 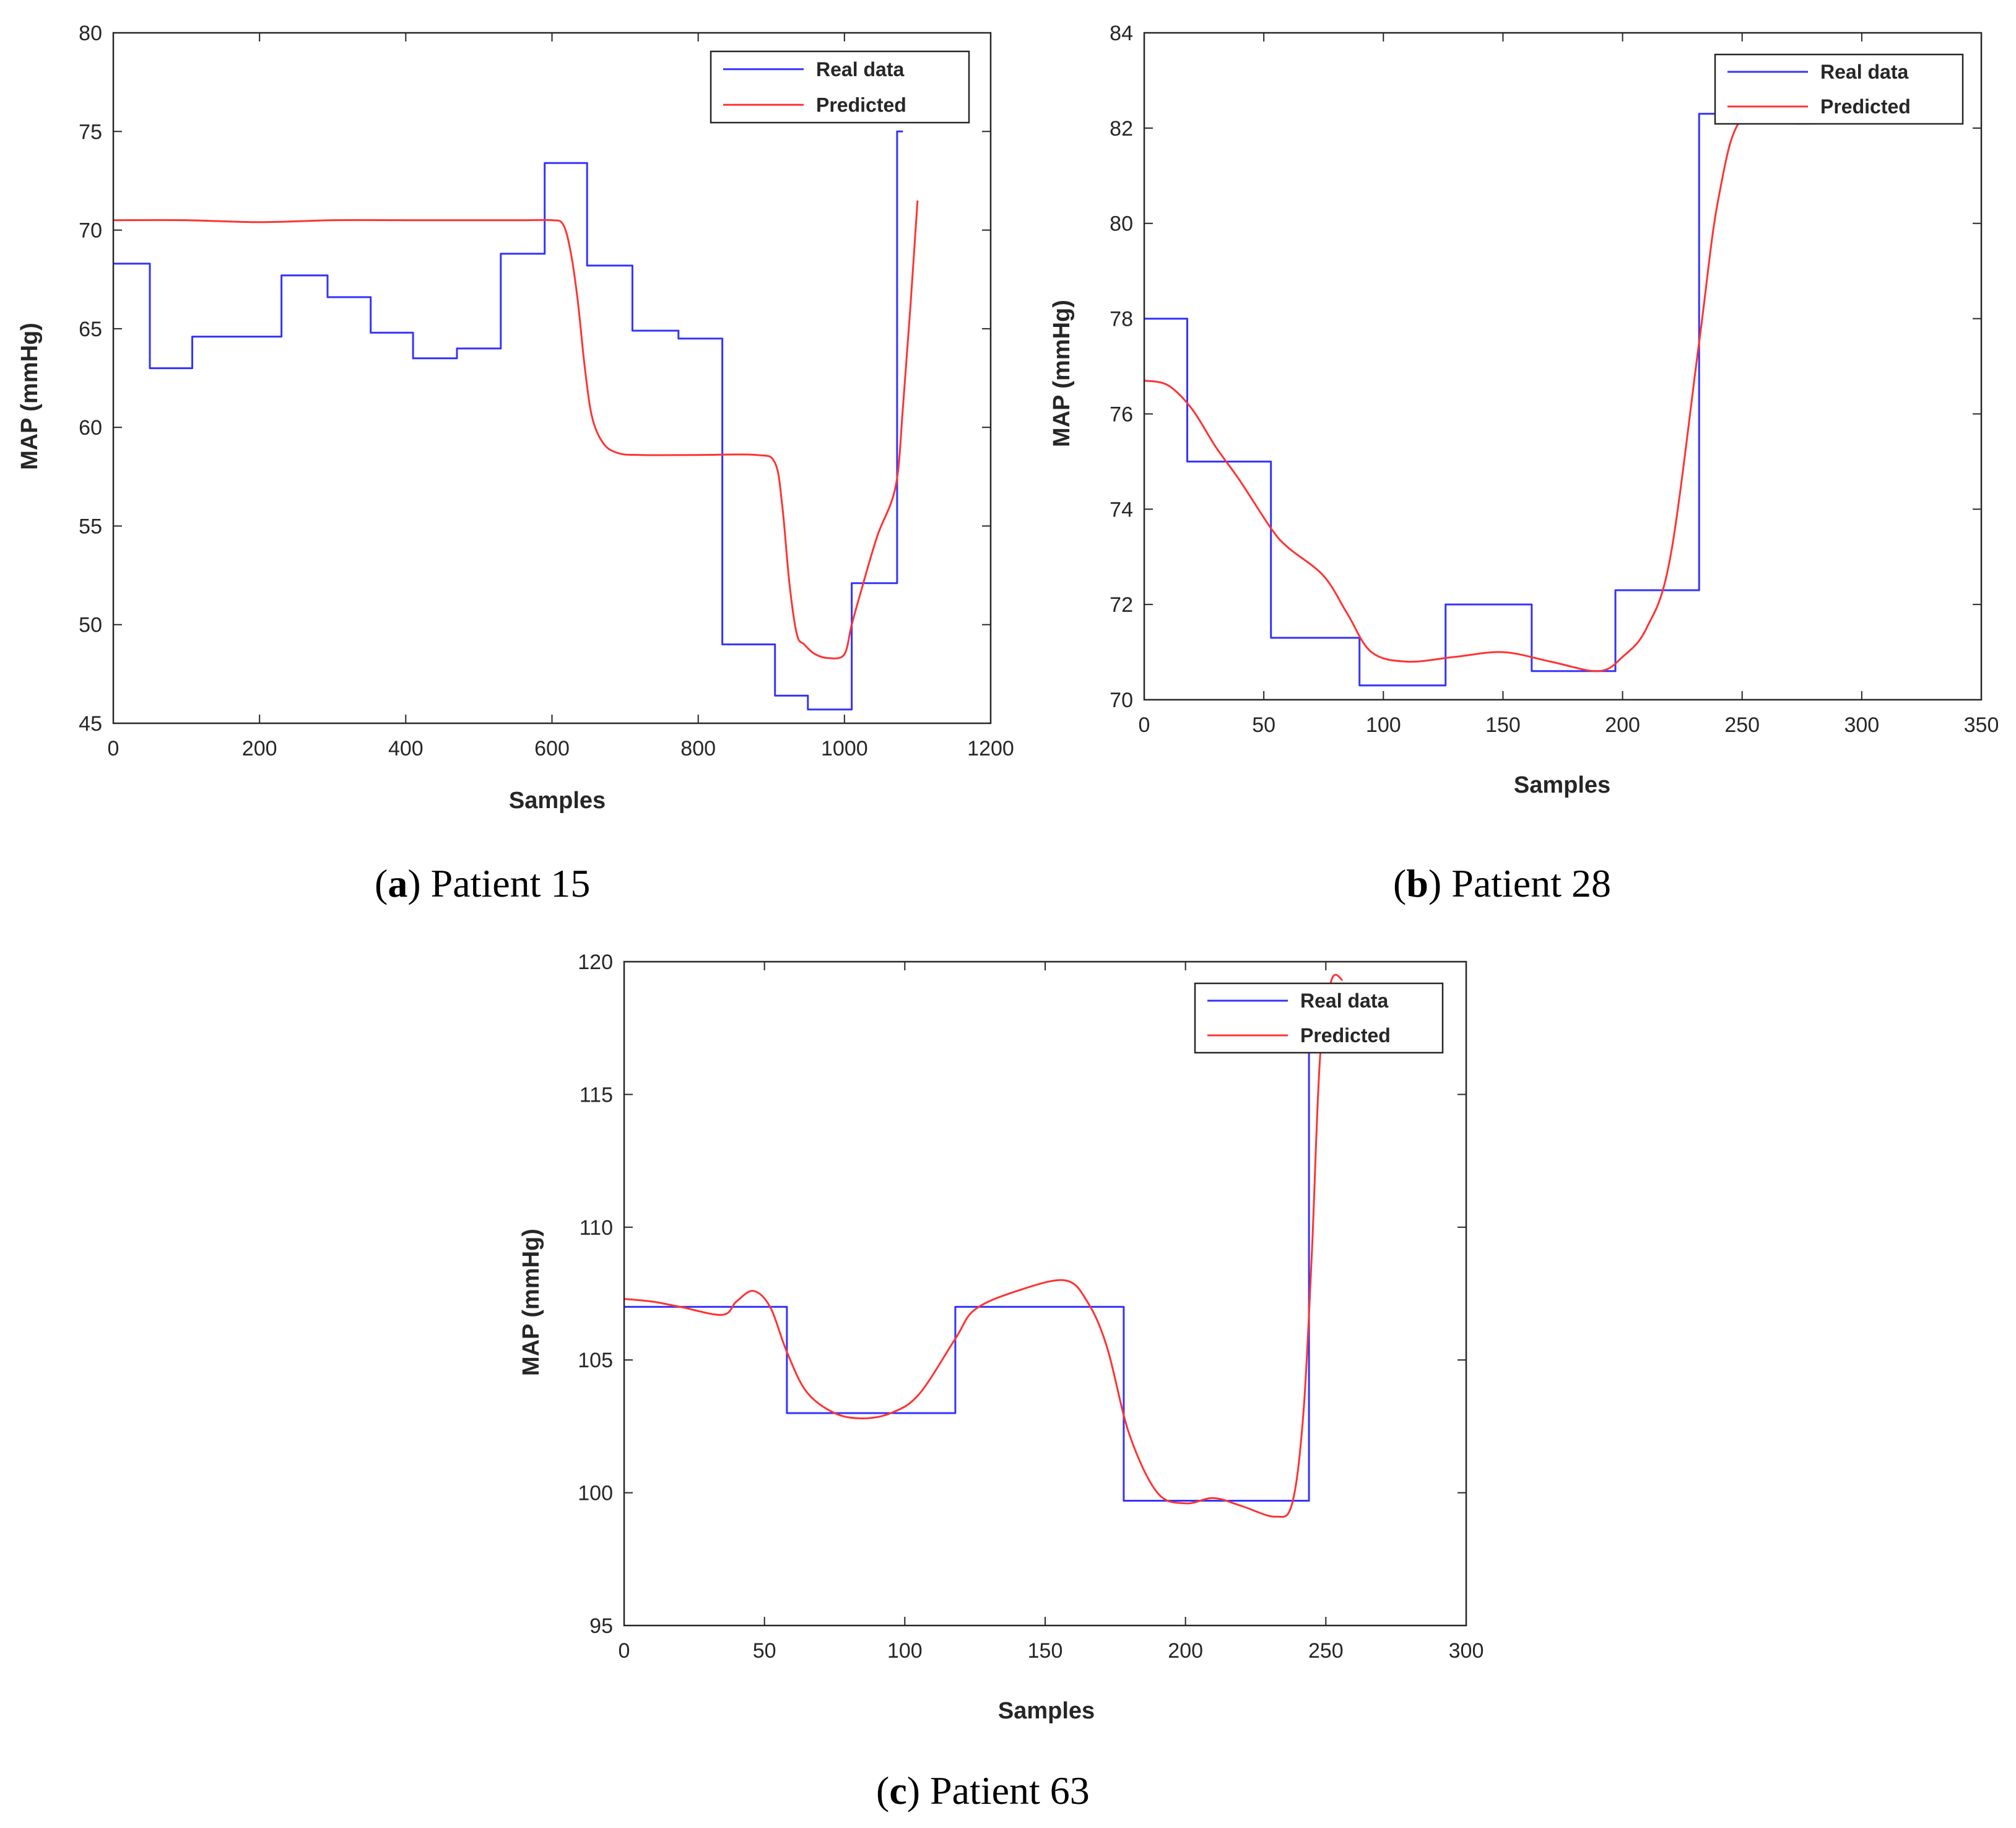 What do you see at coordinates (1121, 701) in the screenshot?
I see `chart-b-ytick-label: 70` at bounding box center [1121, 701].